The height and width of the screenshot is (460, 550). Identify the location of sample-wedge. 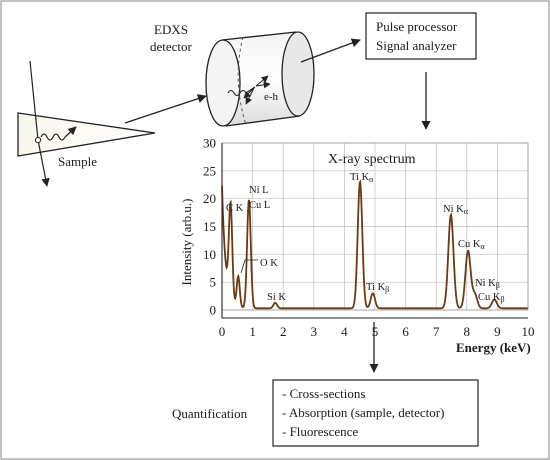
(86, 134).